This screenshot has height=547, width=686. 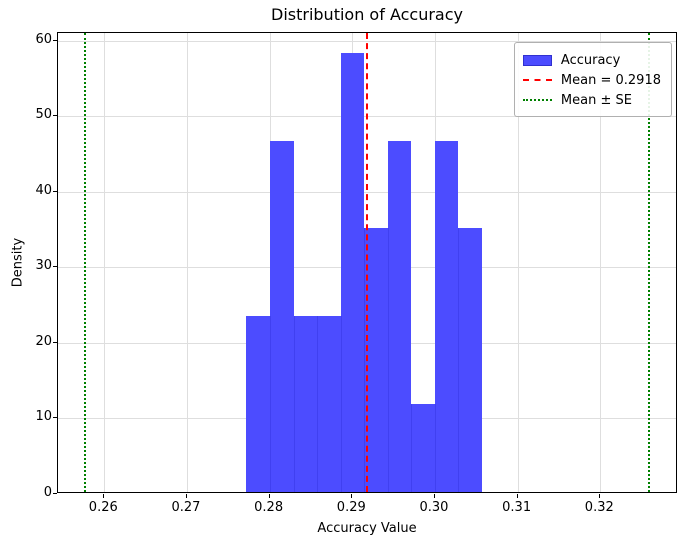 I want to click on legend-item-accuracy: Accuracy, so click(x=591, y=60).